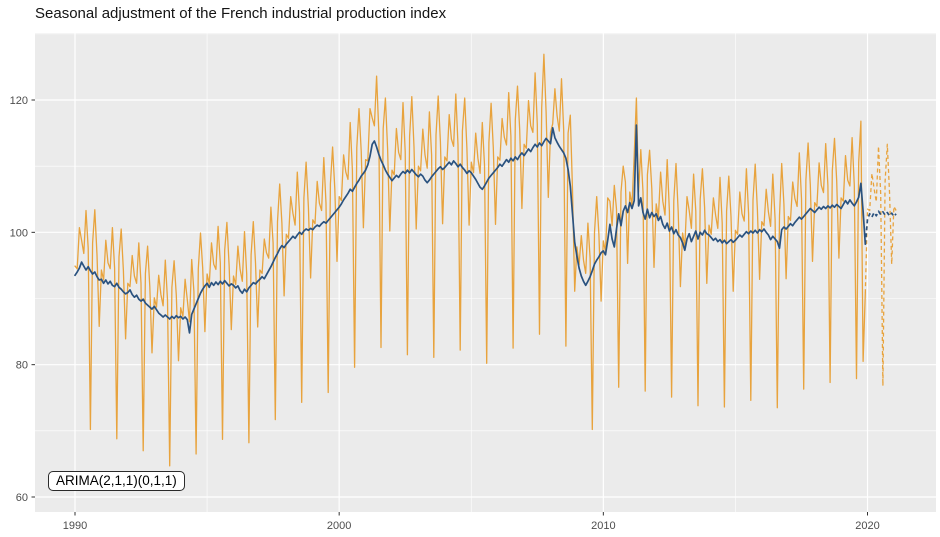 This screenshot has width=940, height=537. Describe the element at coordinates (22, 366) in the screenshot. I see `y-tick-label: 80` at that location.